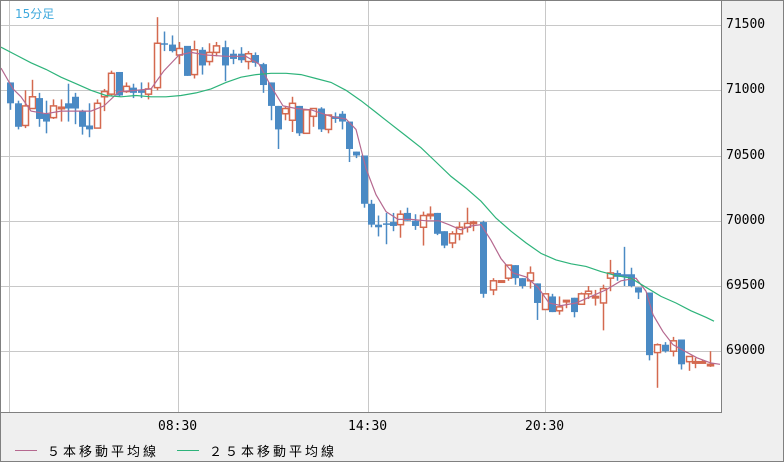 This screenshot has height=462, width=784. Describe the element at coordinates (746, 24) in the screenshot. I see `price-tick-label: 71500` at that location.